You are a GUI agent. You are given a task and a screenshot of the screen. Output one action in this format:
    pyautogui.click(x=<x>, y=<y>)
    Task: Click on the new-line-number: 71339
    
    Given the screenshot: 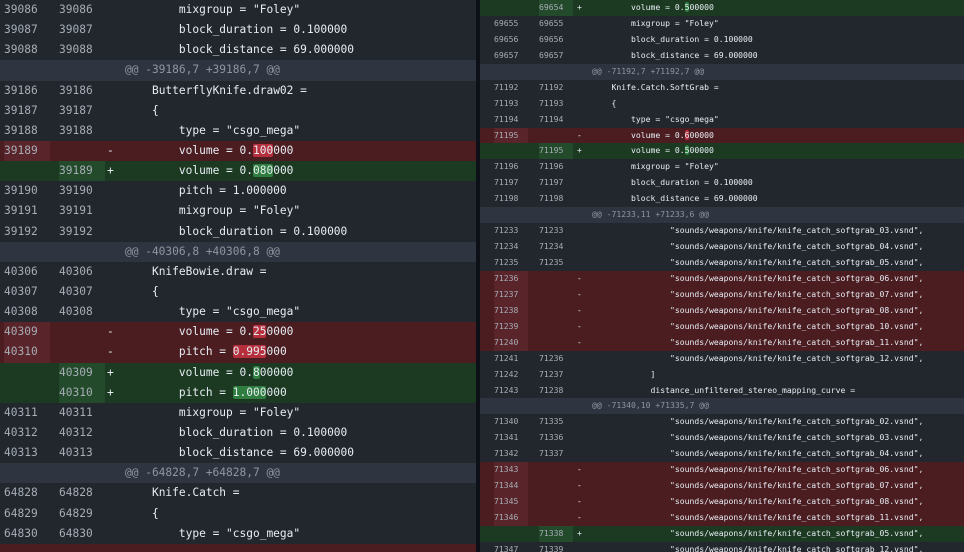 What is the action you would take?
    pyautogui.click(x=551, y=547)
    